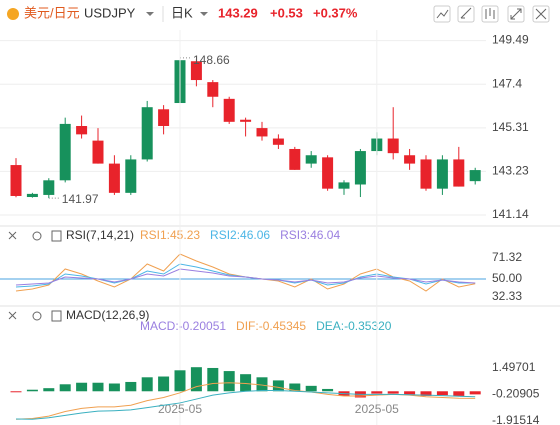 The width and height of the screenshot is (560, 425). What do you see at coordinates (13, 14) in the screenshot?
I see `logo` at bounding box center [13, 14].